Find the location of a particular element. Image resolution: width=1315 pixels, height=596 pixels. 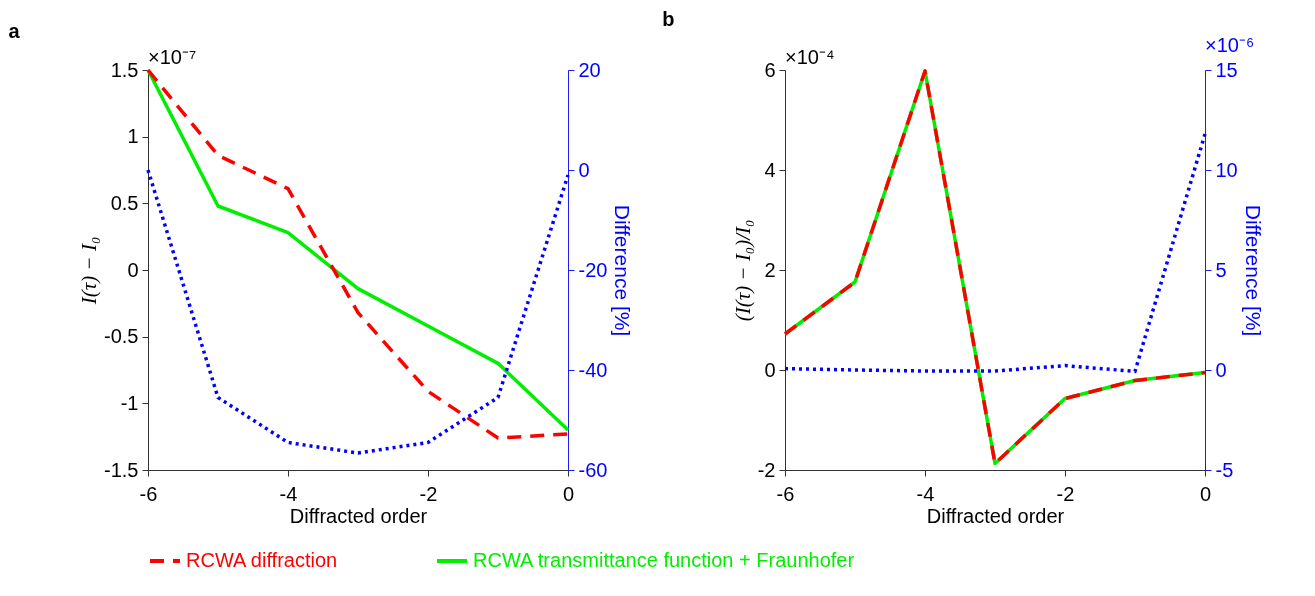

text: ×10⁻⁶ is located at coordinates (1230, 45).